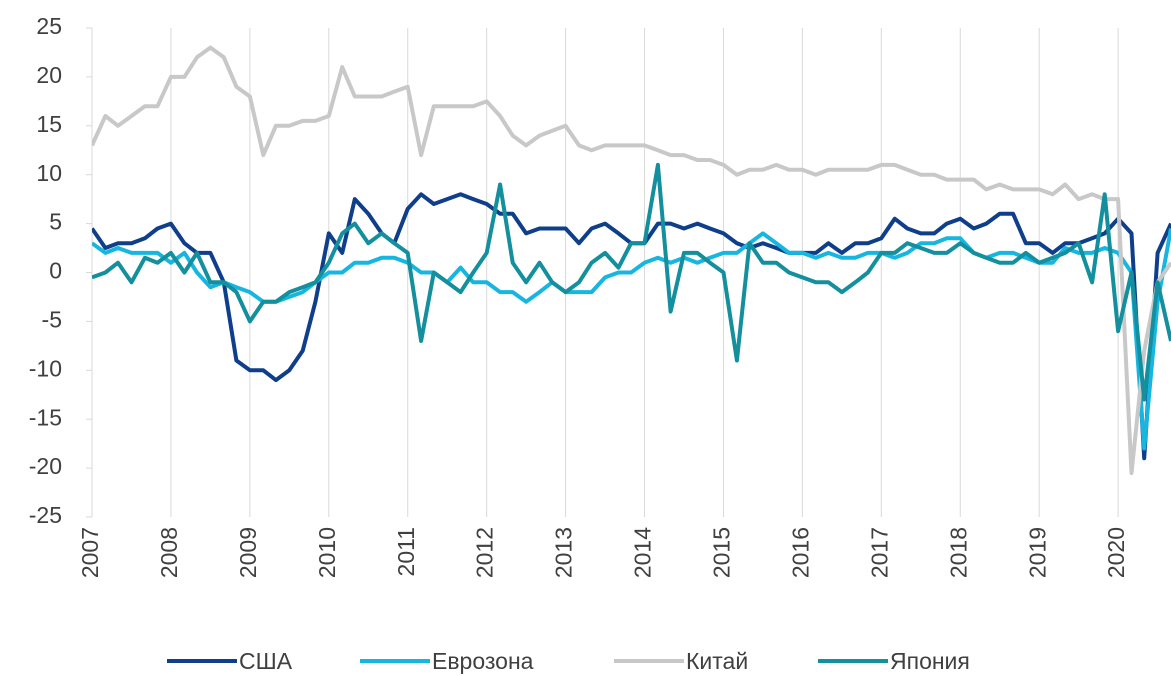 The height and width of the screenshot is (676, 1171). Describe the element at coordinates (722, 552) in the screenshot. I see `x-tick-label: 2015` at that location.